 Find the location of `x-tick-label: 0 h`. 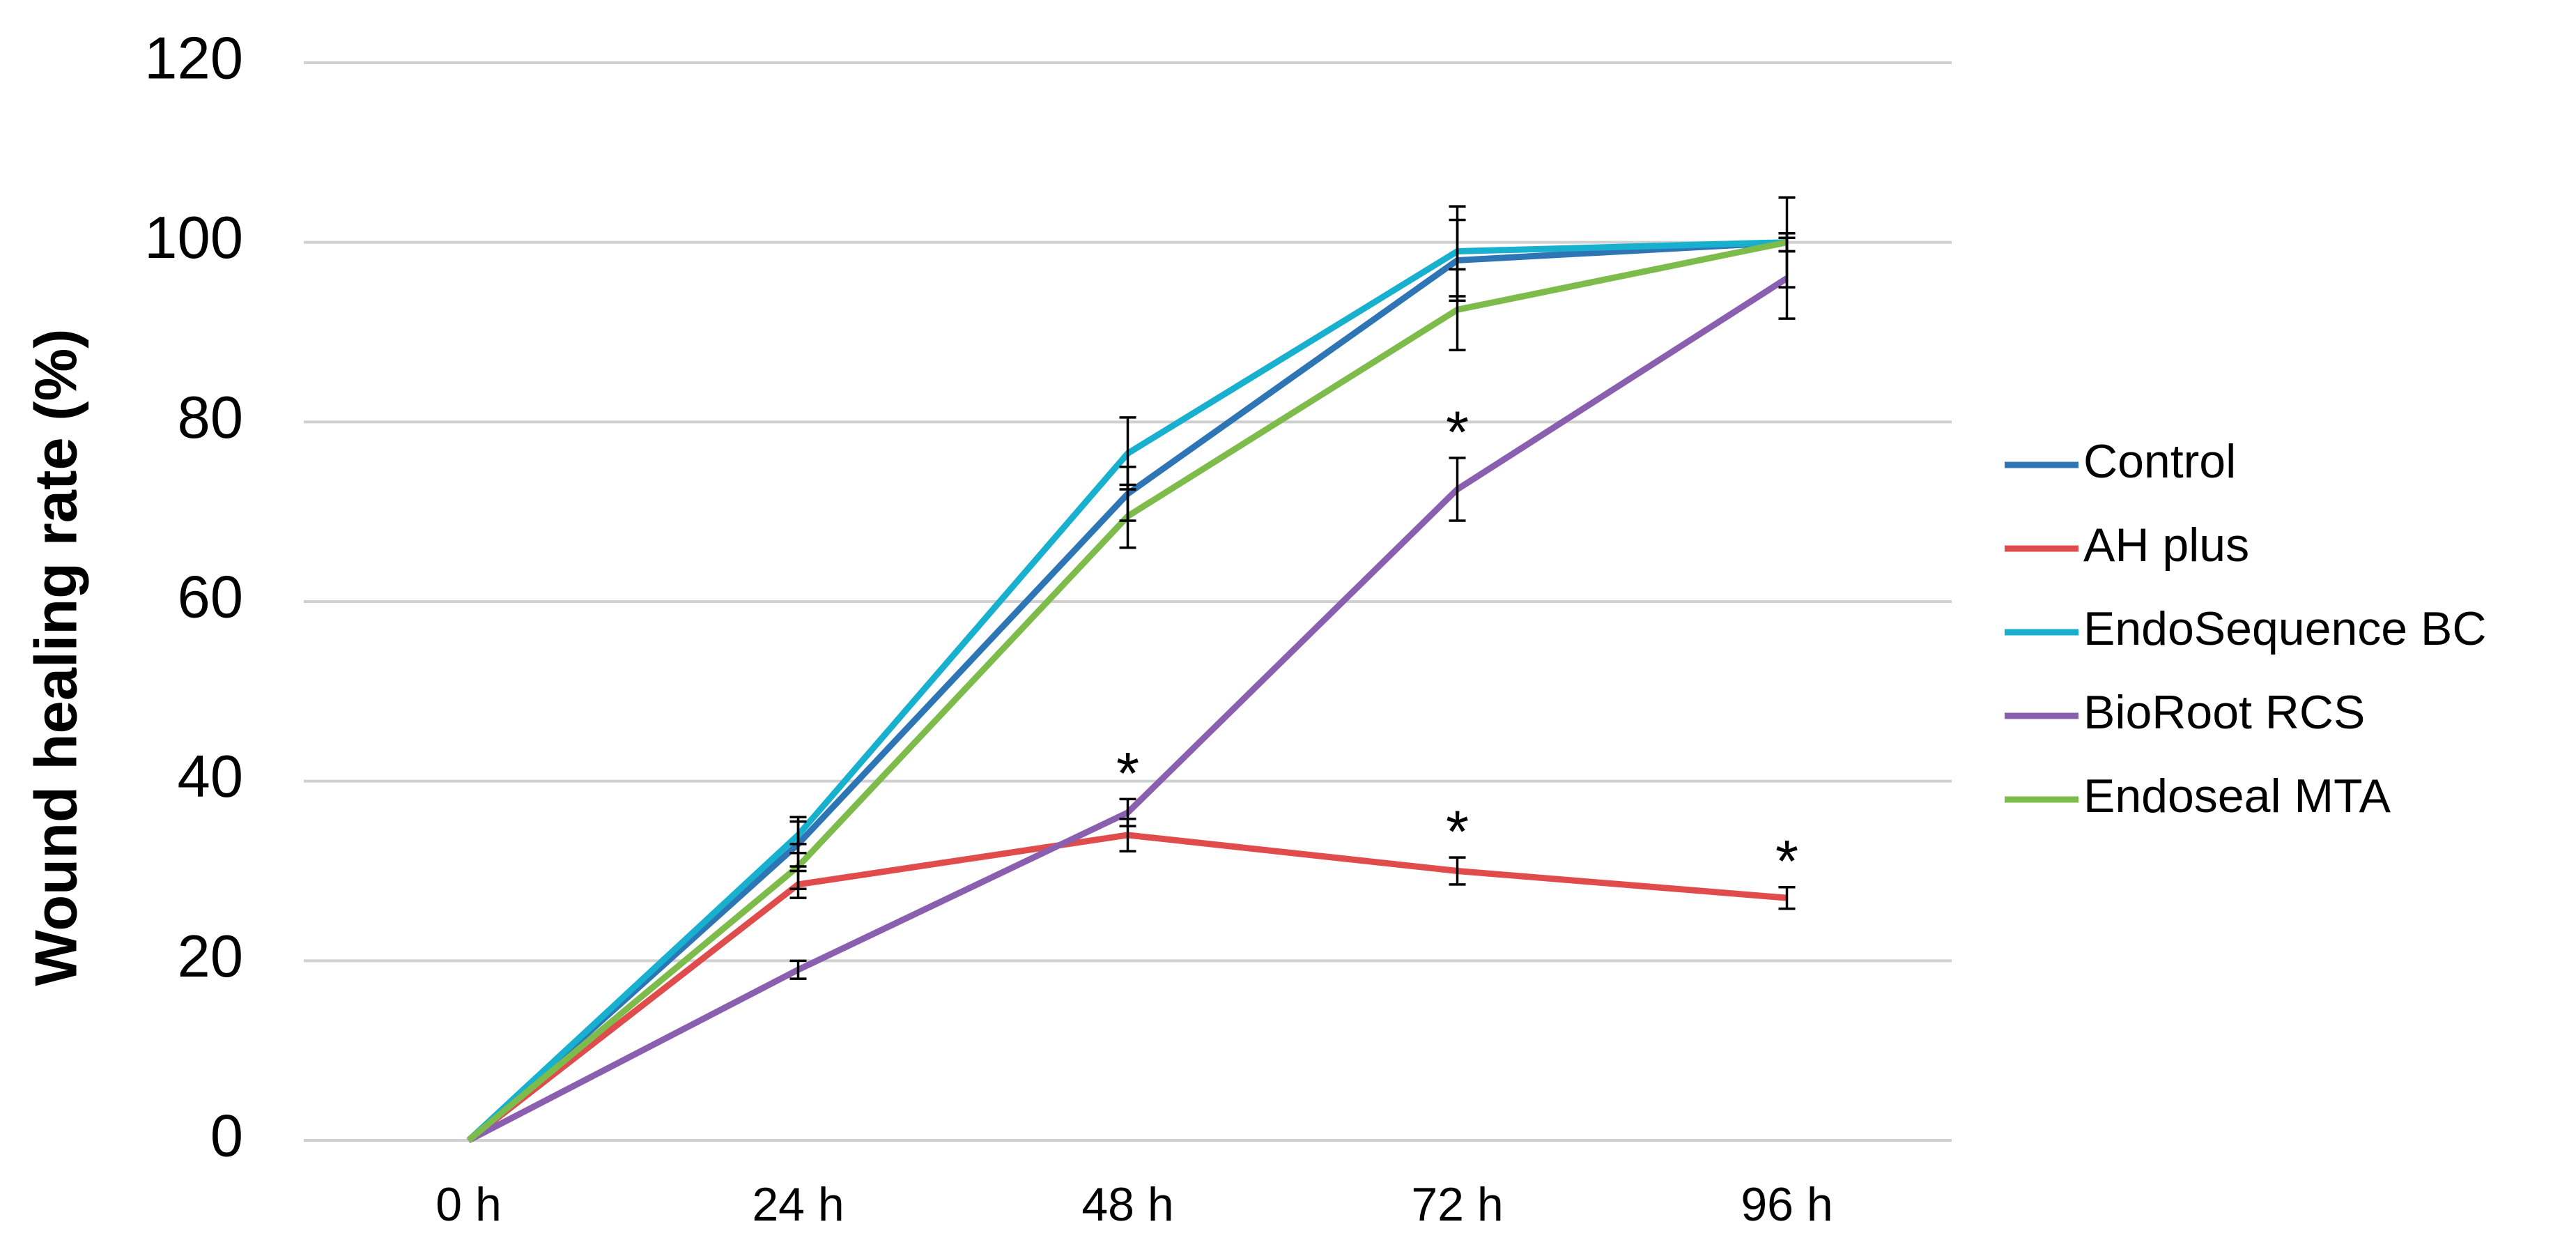

x-tick-label: 0 h is located at coordinates (468, 1204).